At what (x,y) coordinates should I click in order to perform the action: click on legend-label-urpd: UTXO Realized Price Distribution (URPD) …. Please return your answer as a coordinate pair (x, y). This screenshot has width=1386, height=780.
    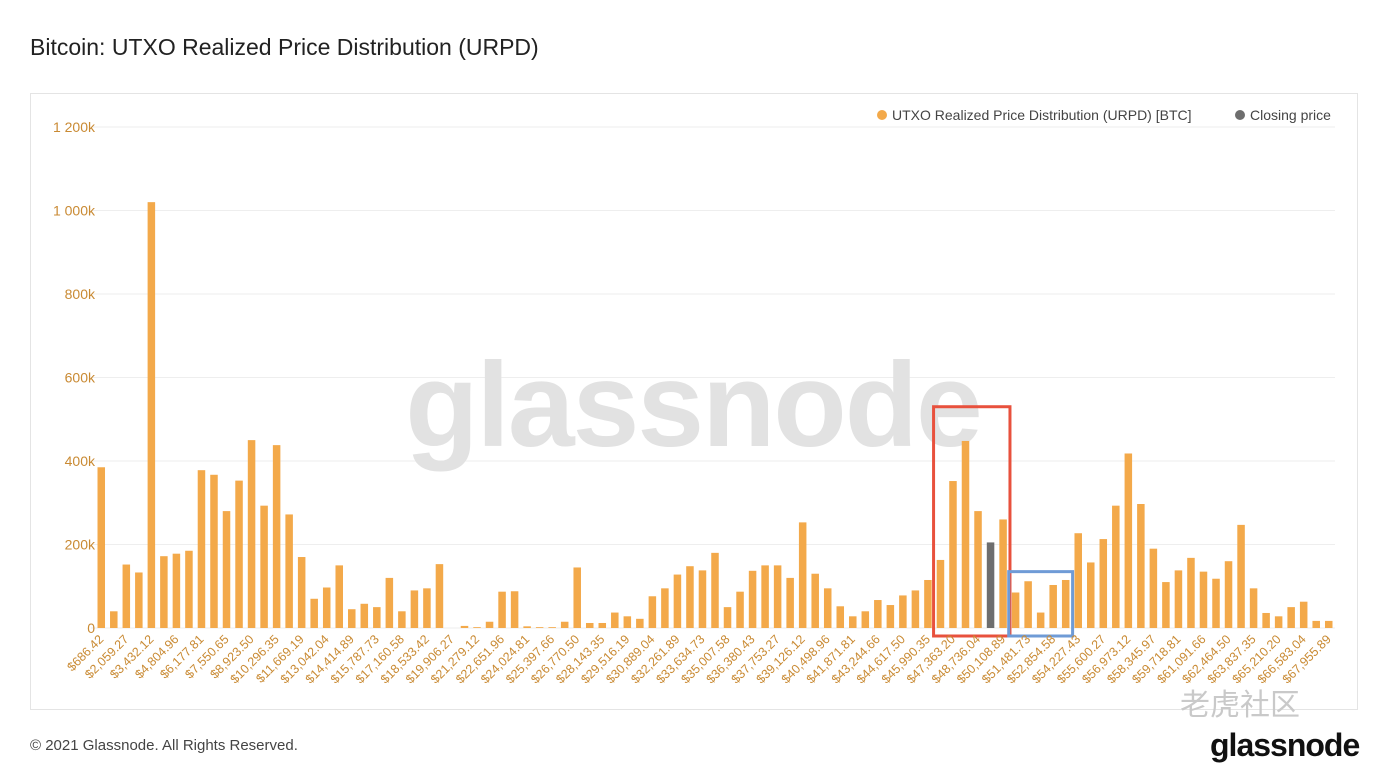
    Looking at the image, I should click on (1042, 115).